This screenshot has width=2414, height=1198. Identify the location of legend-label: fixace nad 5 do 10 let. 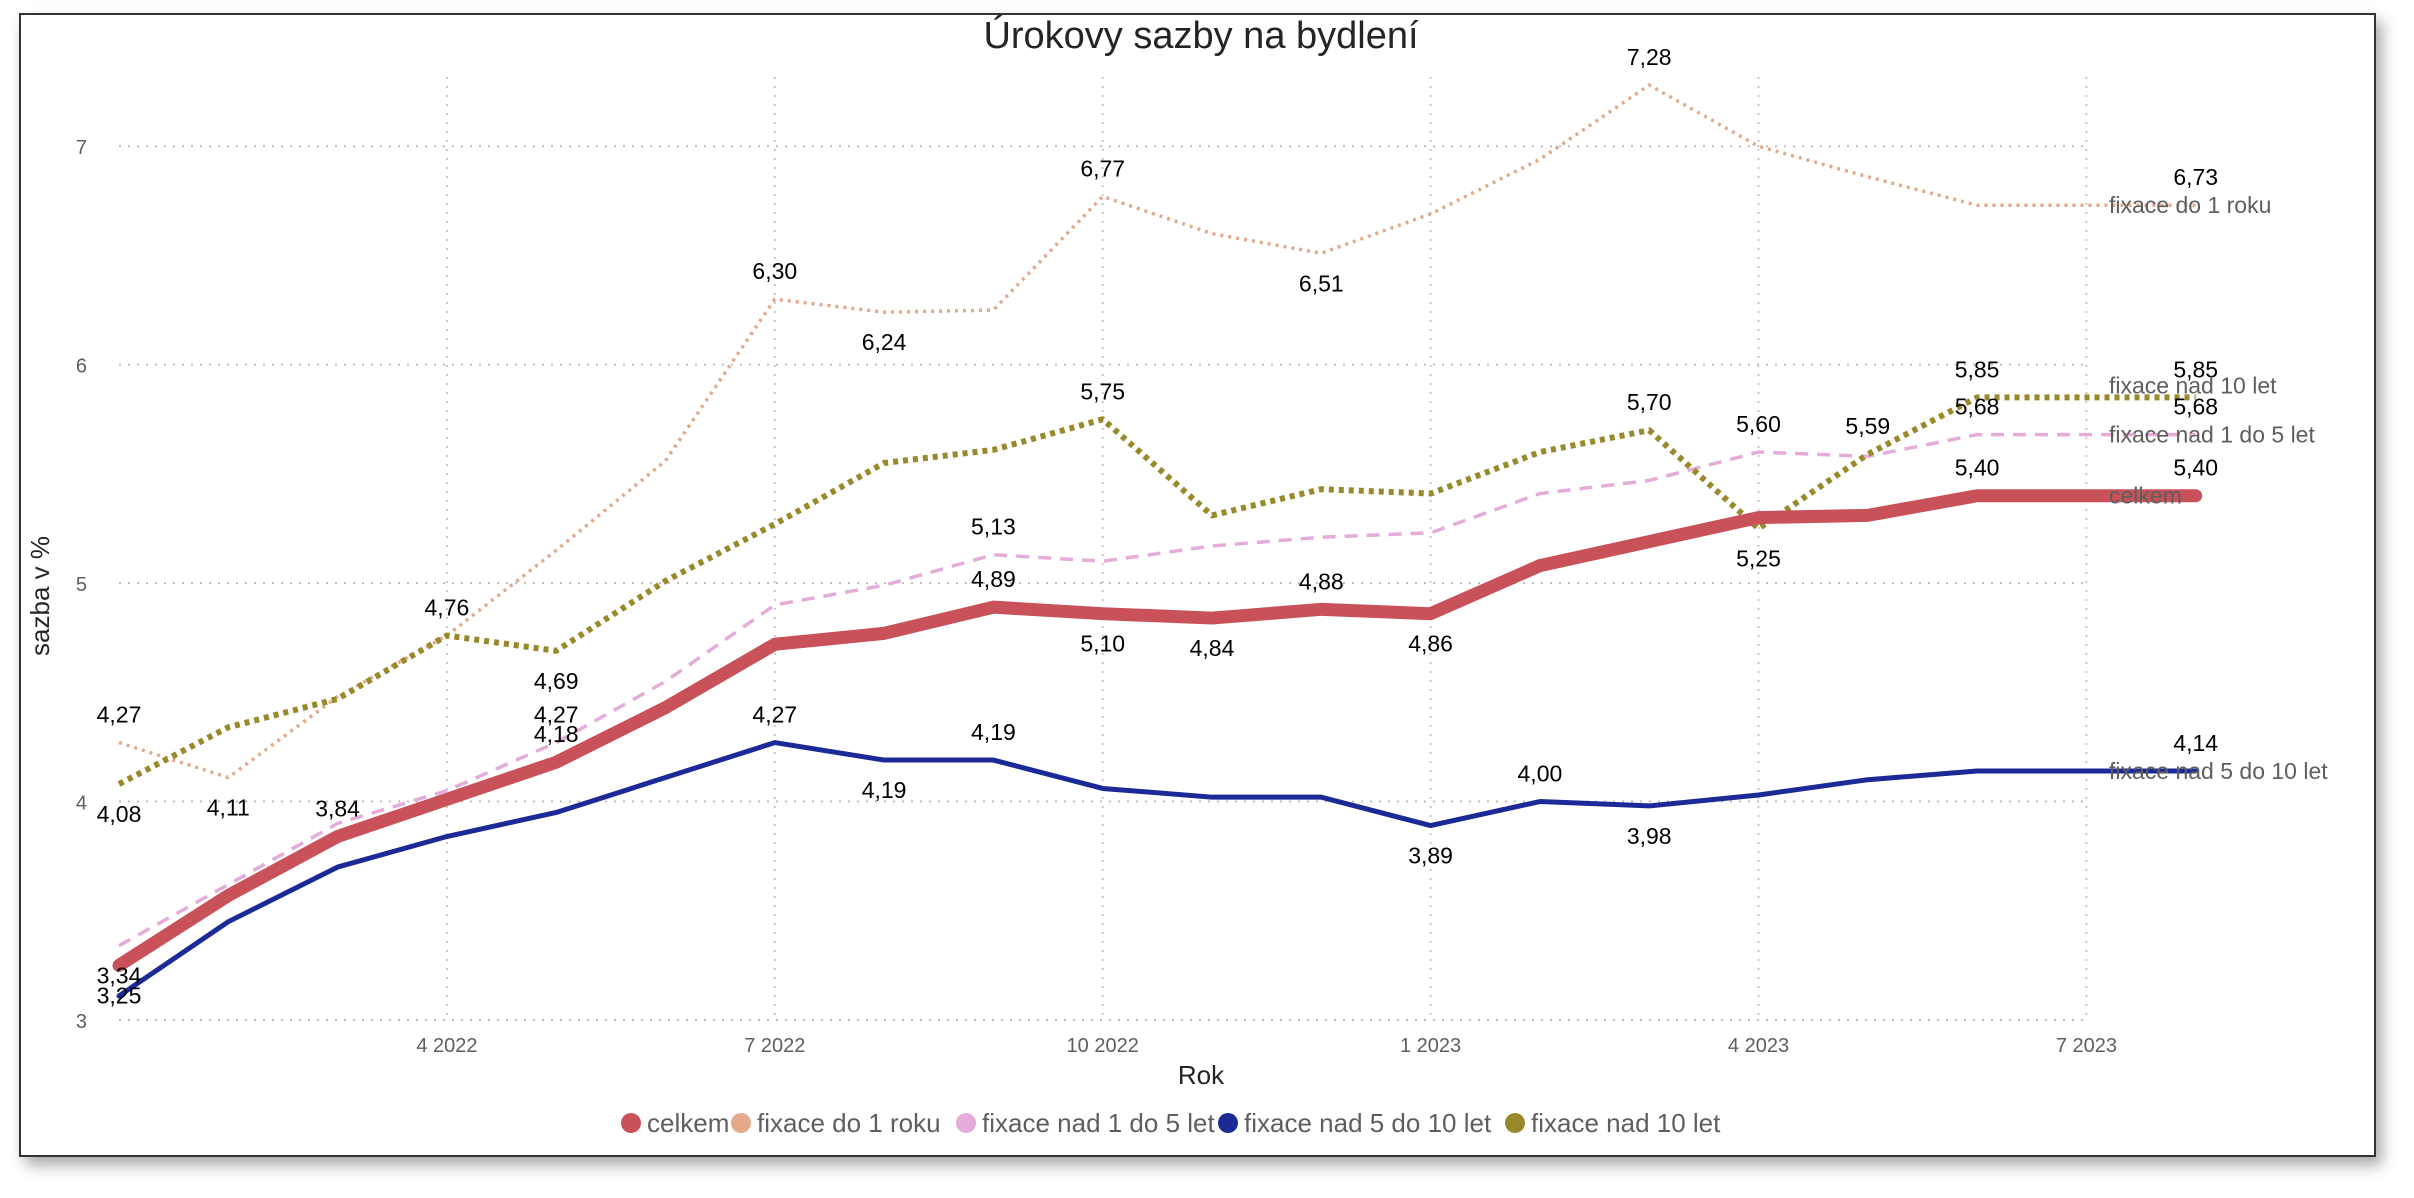
(1368, 1123).